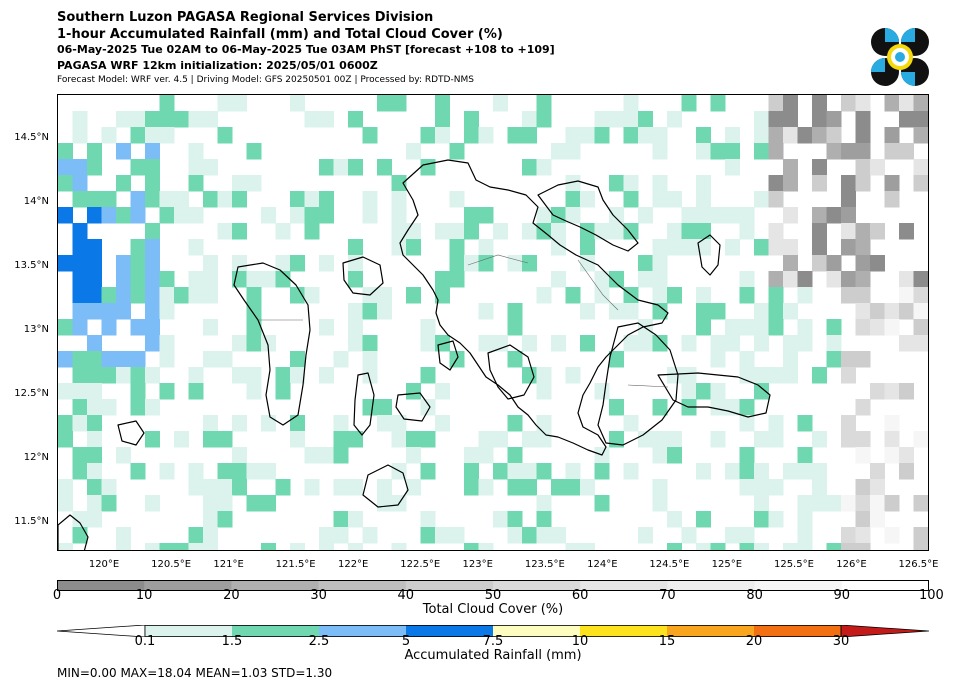 Image resolution: width=955 pixels, height=692 pixels. Describe the element at coordinates (918, 564) in the screenshot. I see `lon-tick-label: 126.5°E` at that location.